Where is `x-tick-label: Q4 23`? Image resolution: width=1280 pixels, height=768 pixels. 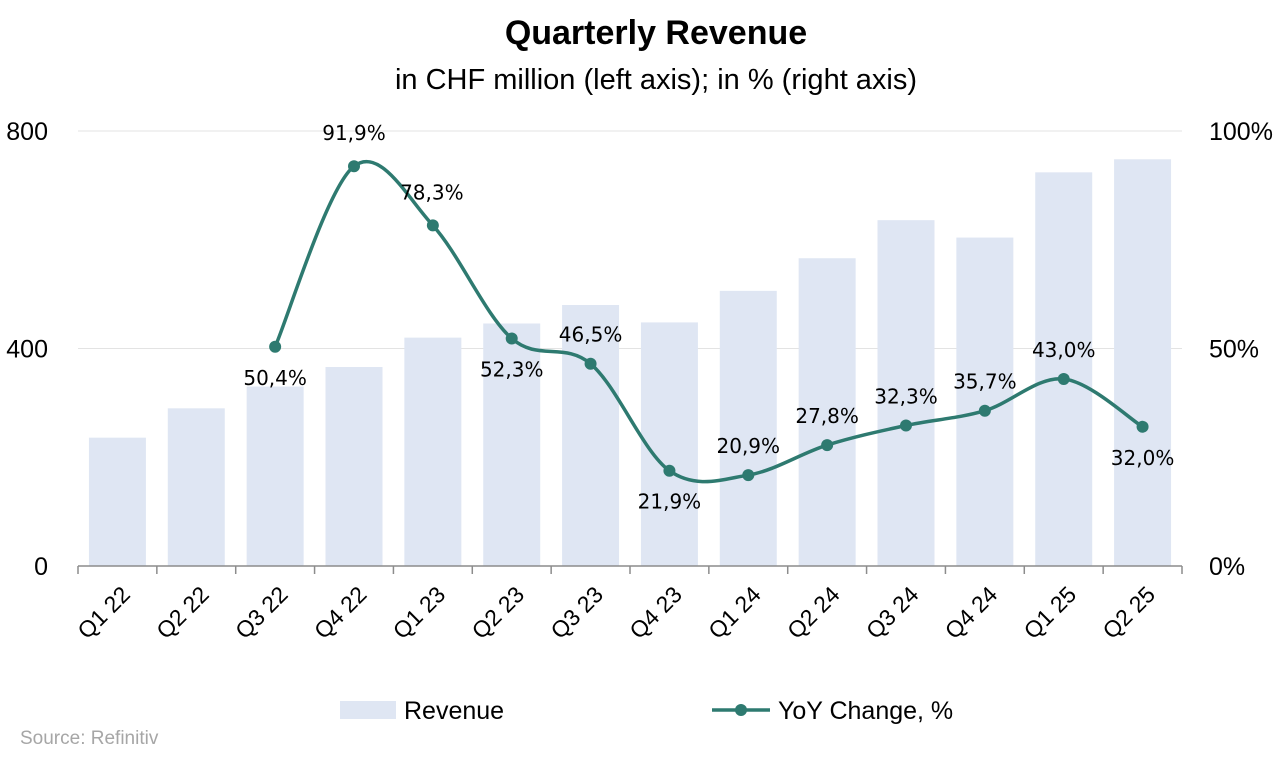 x-tick-label: Q4 23 is located at coordinates (655, 612).